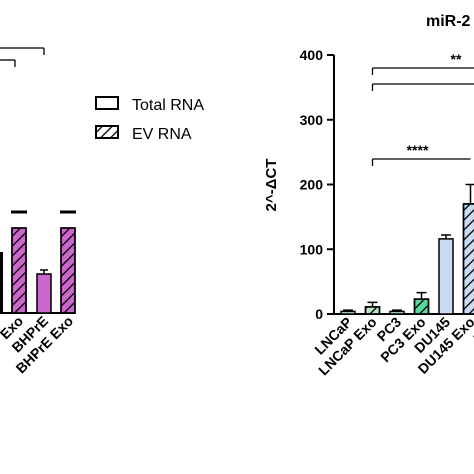  What do you see at coordinates (319, 314) in the screenshot?
I see `y-tick-label-0: 0` at bounding box center [319, 314].